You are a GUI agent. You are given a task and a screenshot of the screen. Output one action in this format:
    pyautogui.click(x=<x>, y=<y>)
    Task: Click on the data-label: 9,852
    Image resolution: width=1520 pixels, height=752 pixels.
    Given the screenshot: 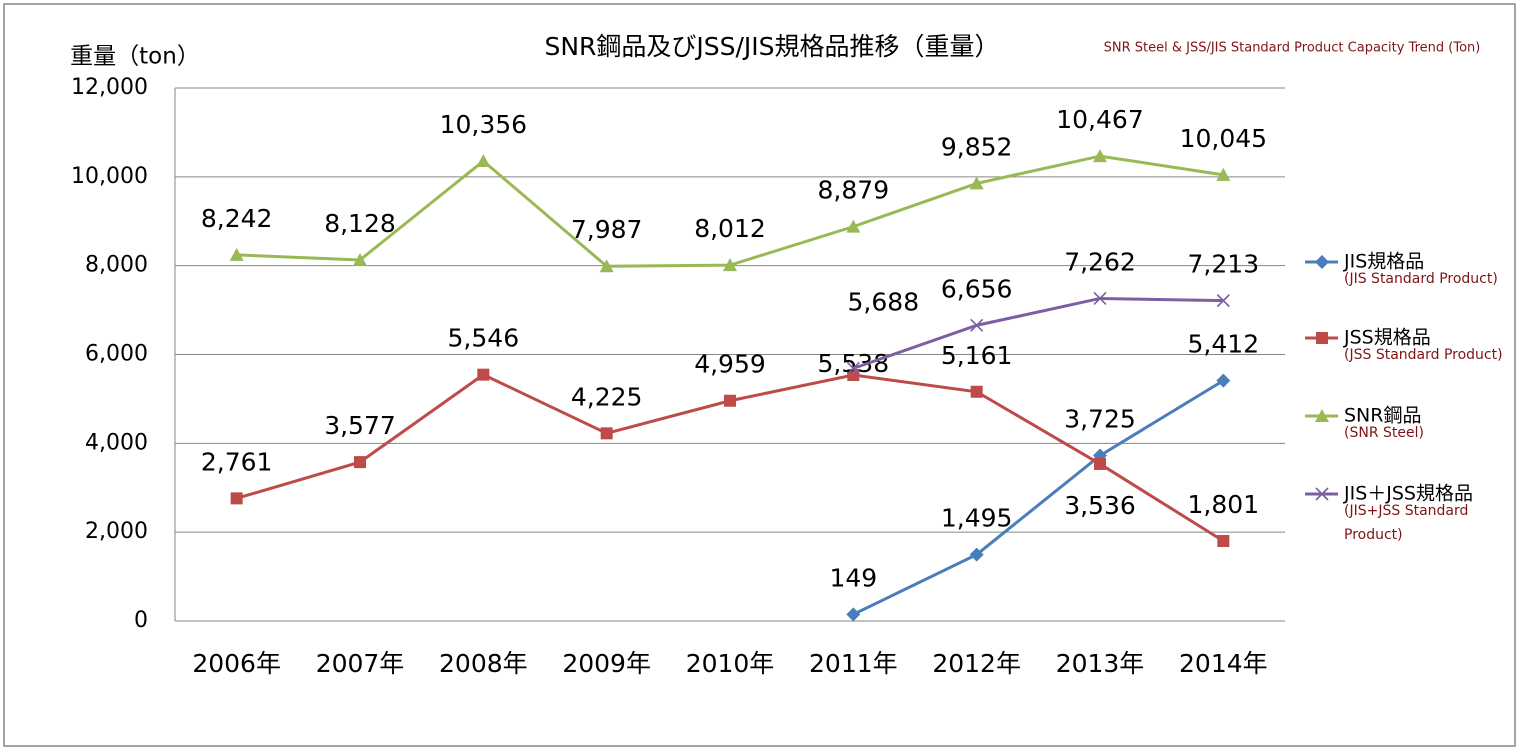 What is the action you would take?
    pyautogui.click(x=977, y=146)
    